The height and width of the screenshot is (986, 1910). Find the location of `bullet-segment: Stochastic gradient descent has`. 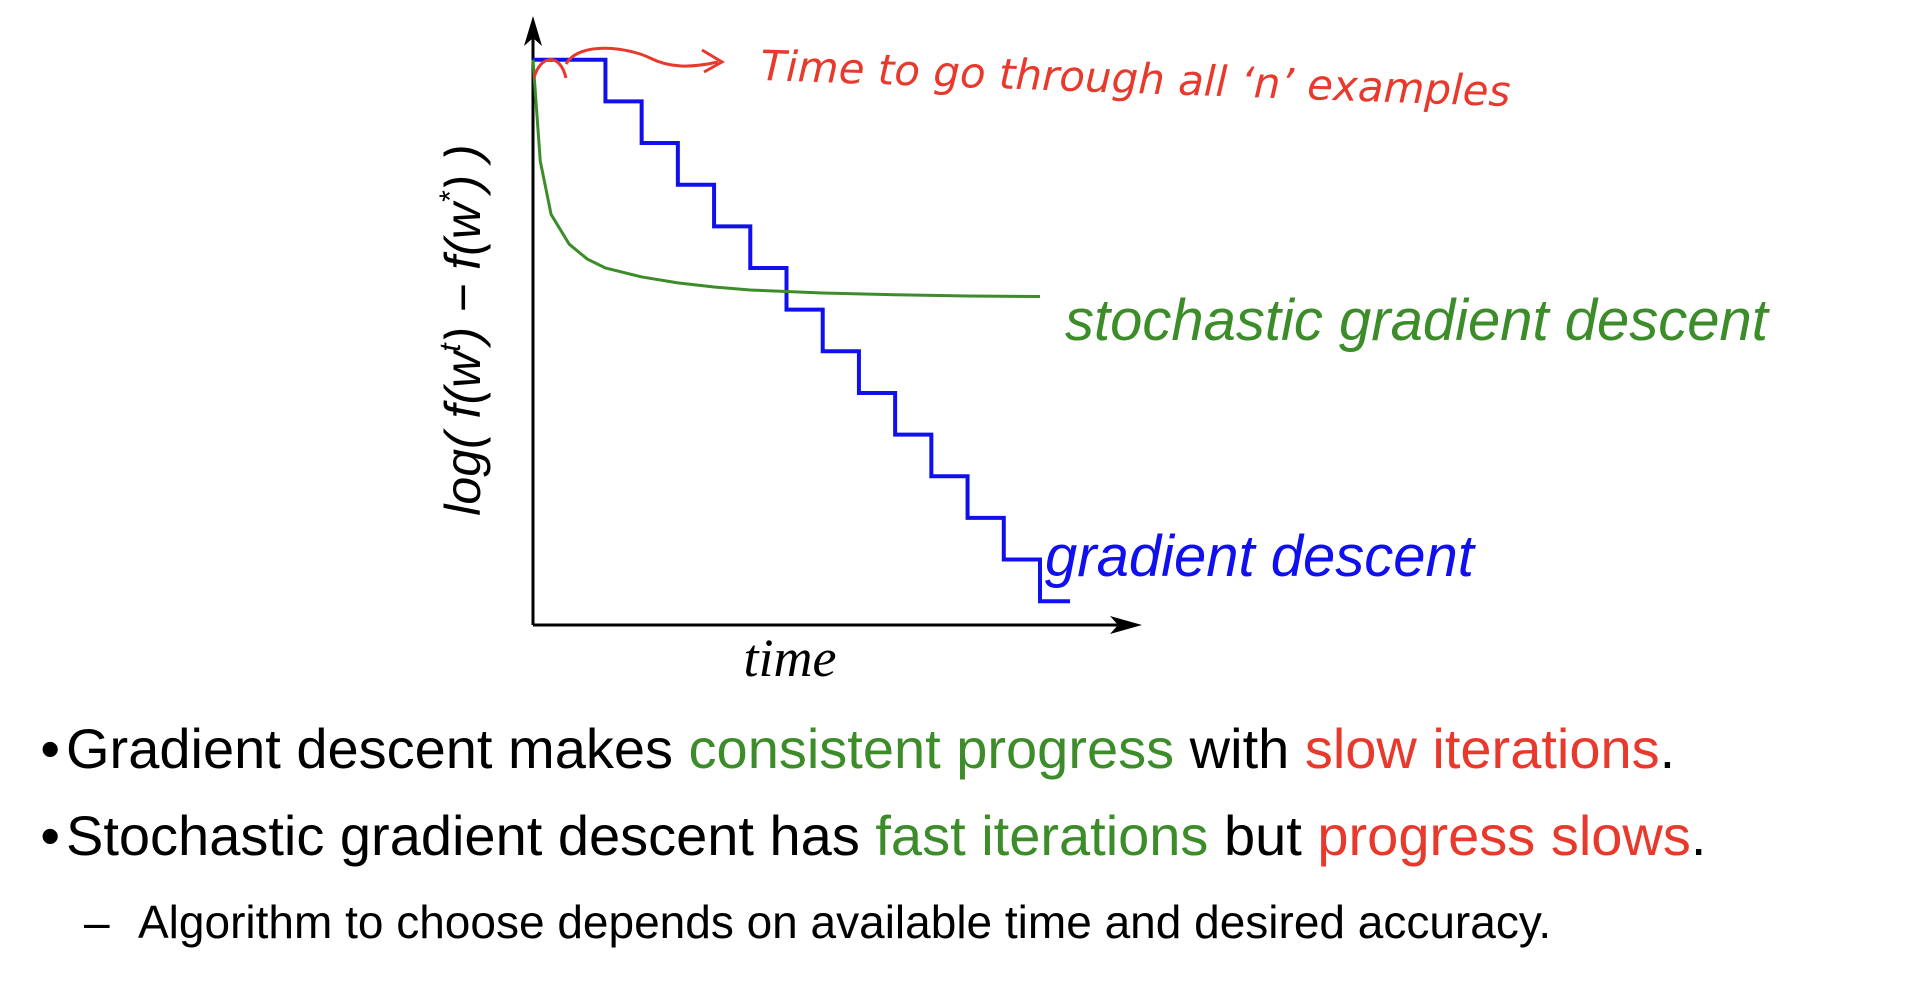

bullet-segment: Stochastic gradient descent has is located at coordinates (471, 835).